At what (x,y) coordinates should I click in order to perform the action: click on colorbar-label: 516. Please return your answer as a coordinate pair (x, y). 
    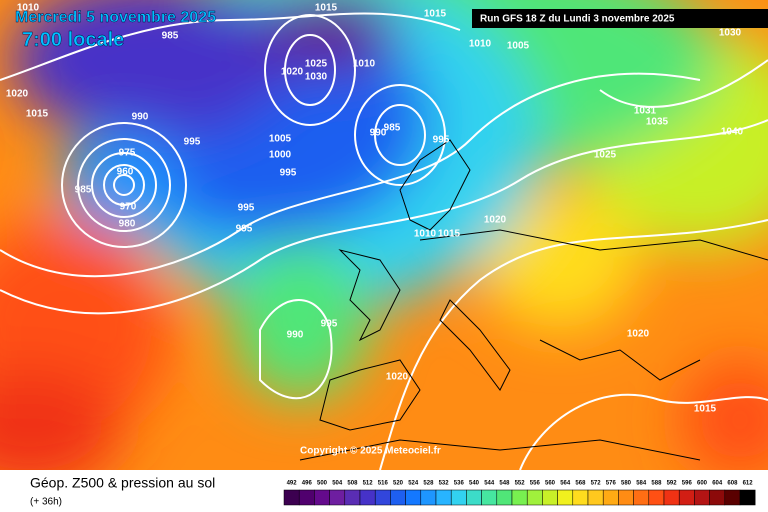
    Looking at the image, I should click on (383, 484).